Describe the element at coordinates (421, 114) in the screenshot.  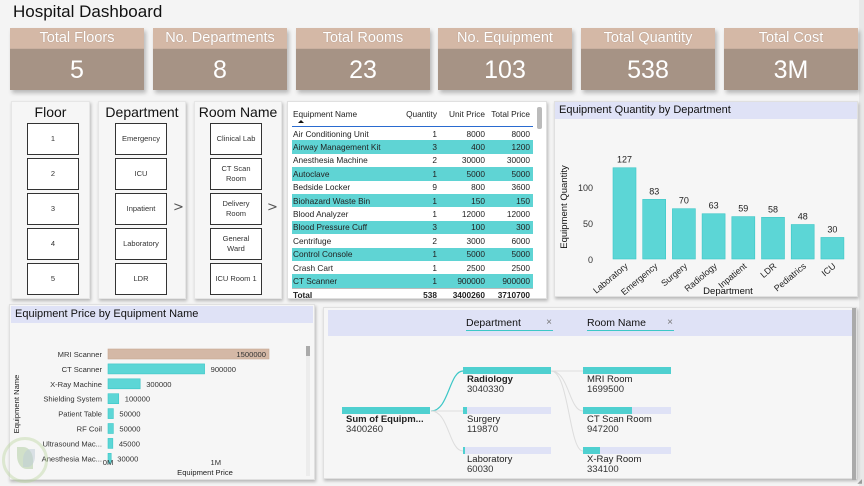
I see `column-header: Quantity` at that location.